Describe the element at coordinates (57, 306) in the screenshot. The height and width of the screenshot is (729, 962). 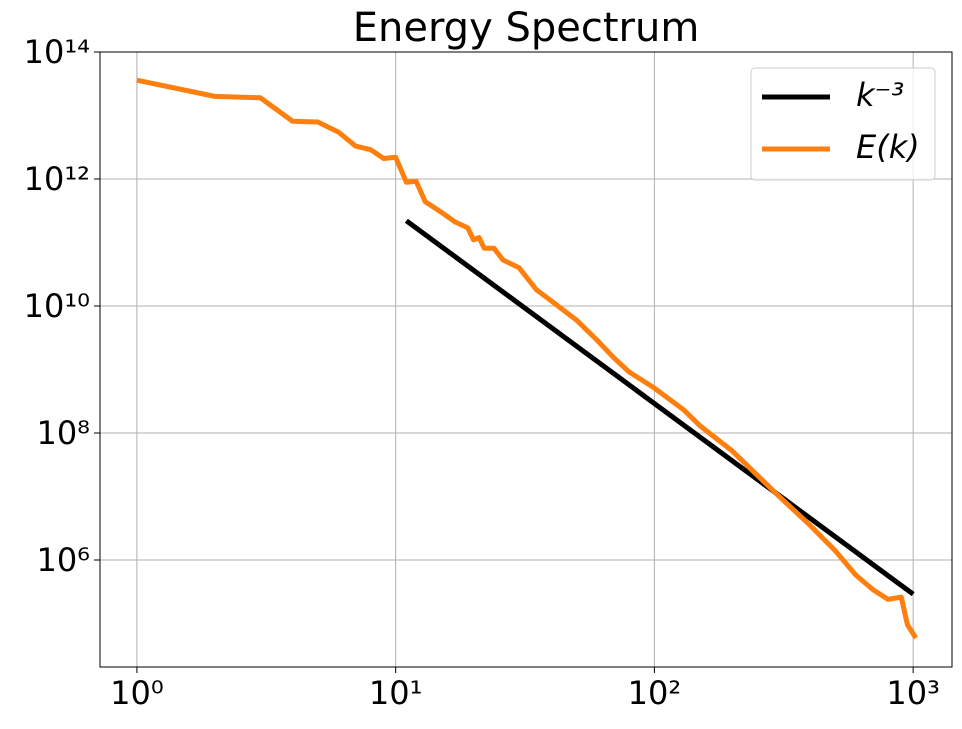
I see `y-tick-label: 10¹⁰` at that location.